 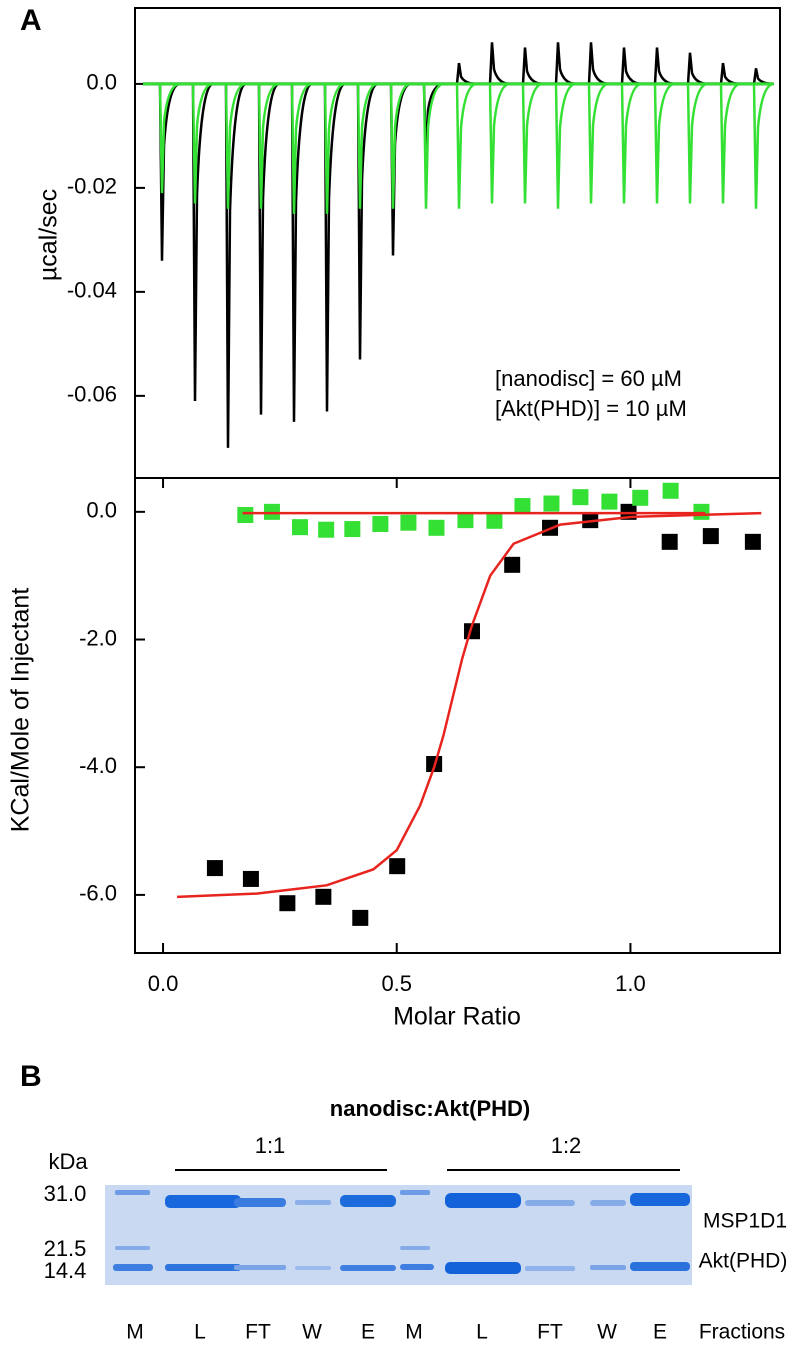 I want to click on panel-label: A, so click(x=31, y=20).